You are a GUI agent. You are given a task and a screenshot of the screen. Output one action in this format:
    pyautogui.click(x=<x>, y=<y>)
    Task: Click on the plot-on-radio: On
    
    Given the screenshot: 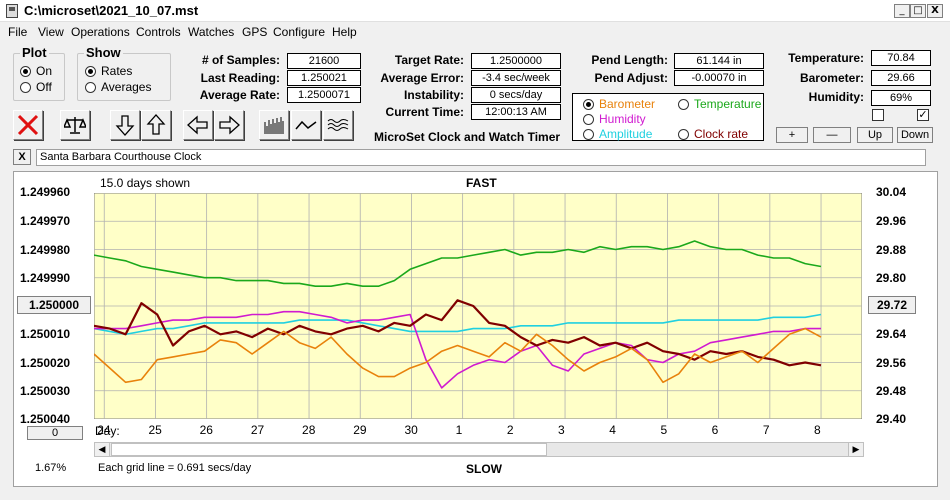 What is the action you would take?
    pyautogui.click(x=36, y=71)
    